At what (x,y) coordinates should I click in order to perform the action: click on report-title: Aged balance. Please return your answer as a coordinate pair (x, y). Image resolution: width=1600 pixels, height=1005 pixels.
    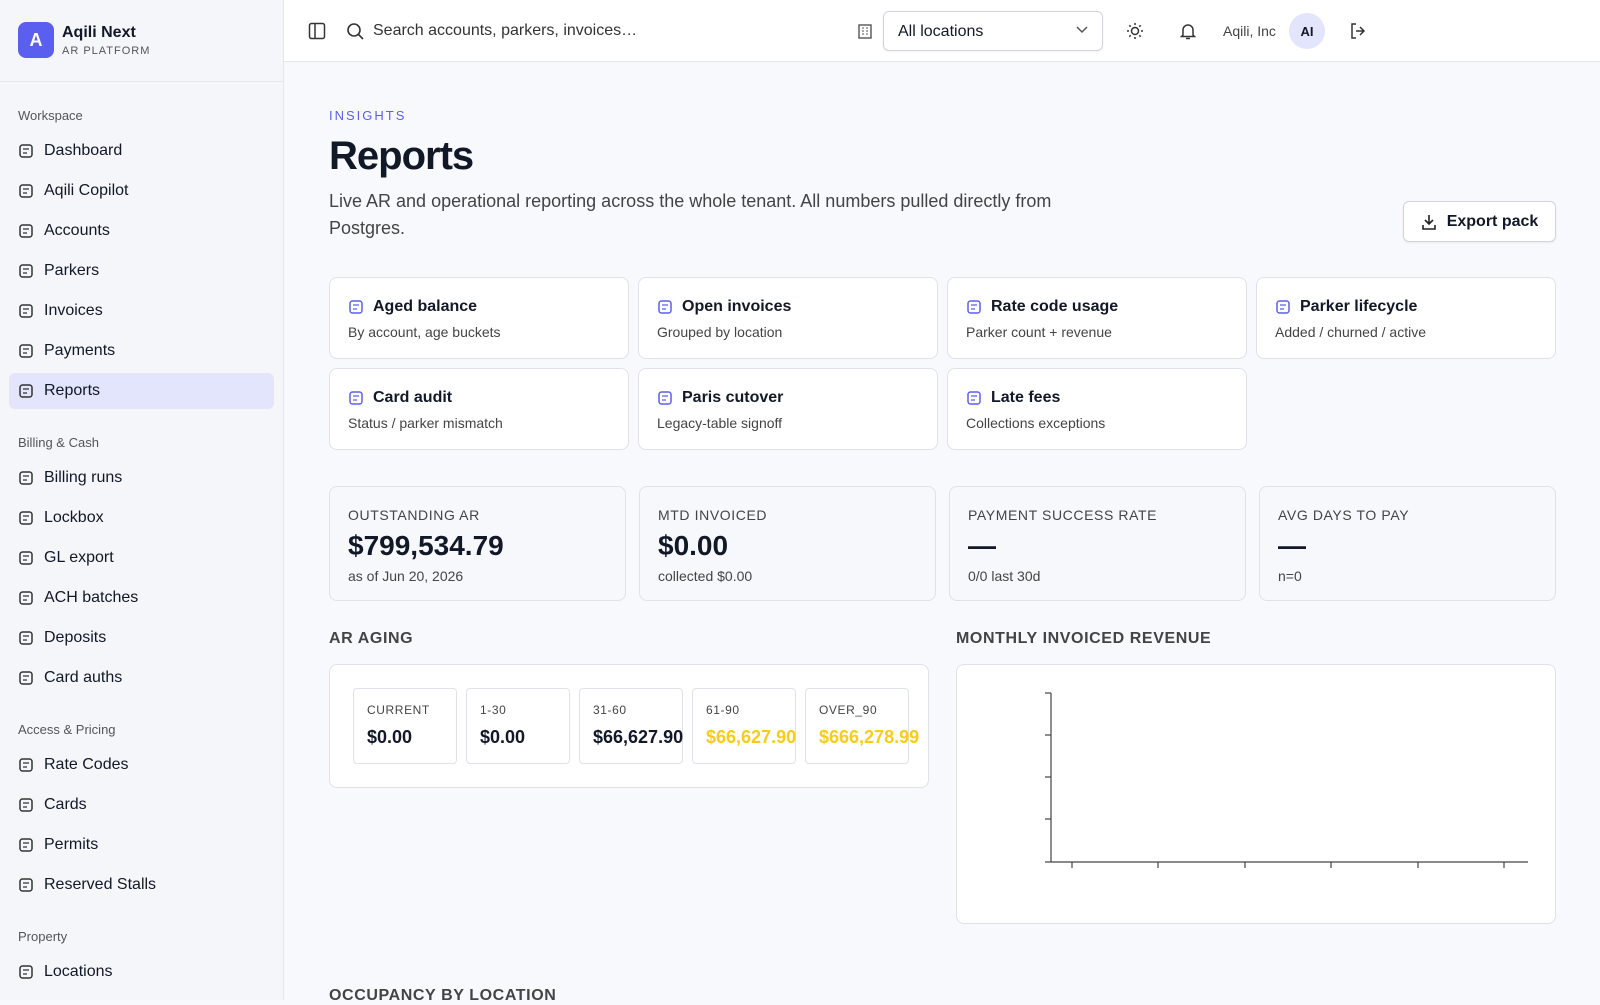
    Looking at the image, I should click on (479, 307).